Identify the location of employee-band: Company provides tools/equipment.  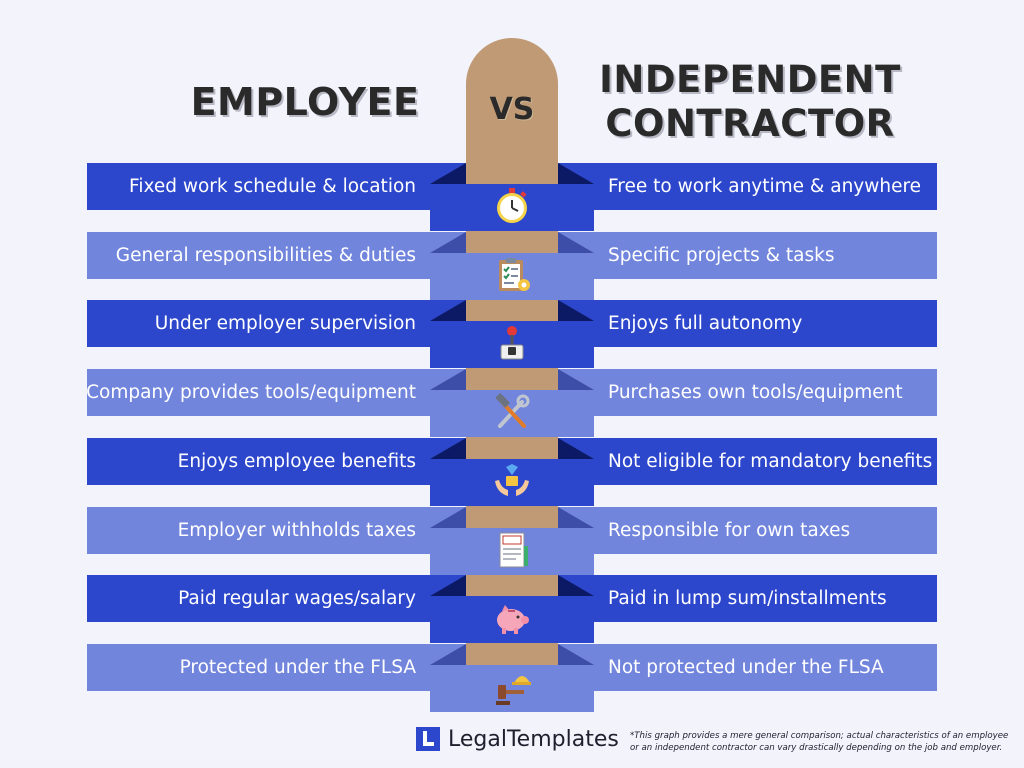
(276, 392).